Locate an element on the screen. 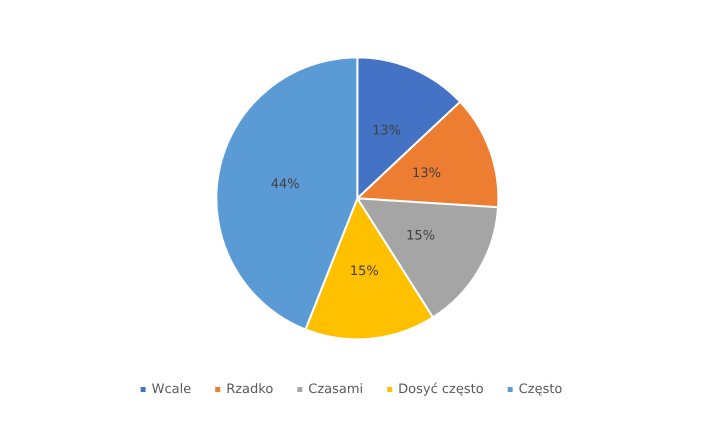 The image size is (701, 421). legend-label: Często is located at coordinates (540, 389).